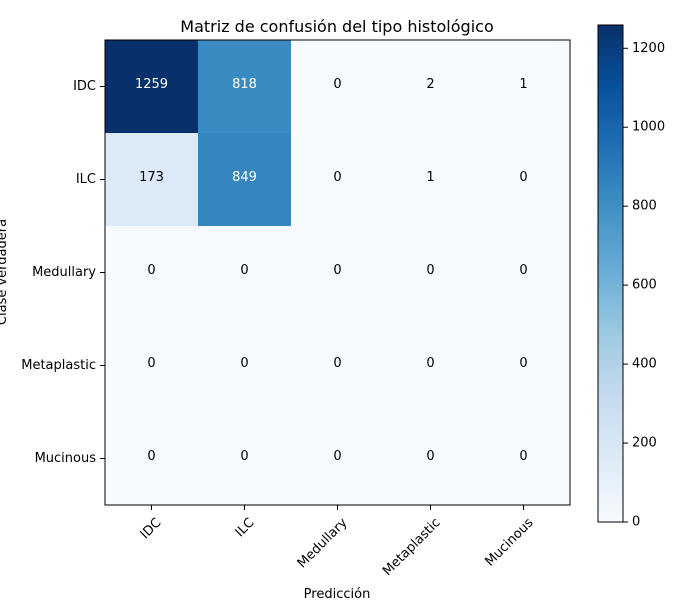 Image resolution: width=700 pixels, height=600 pixels. I want to click on y-tick-label: ILC, so click(86, 179).